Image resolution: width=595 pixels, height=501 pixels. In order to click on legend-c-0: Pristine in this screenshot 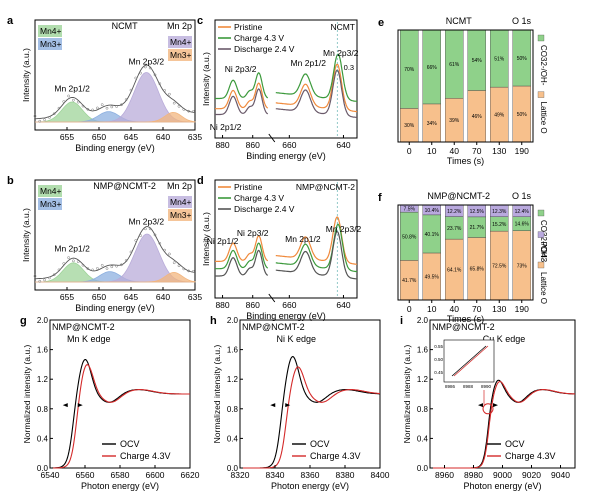, I will do `click(248, 27)`.